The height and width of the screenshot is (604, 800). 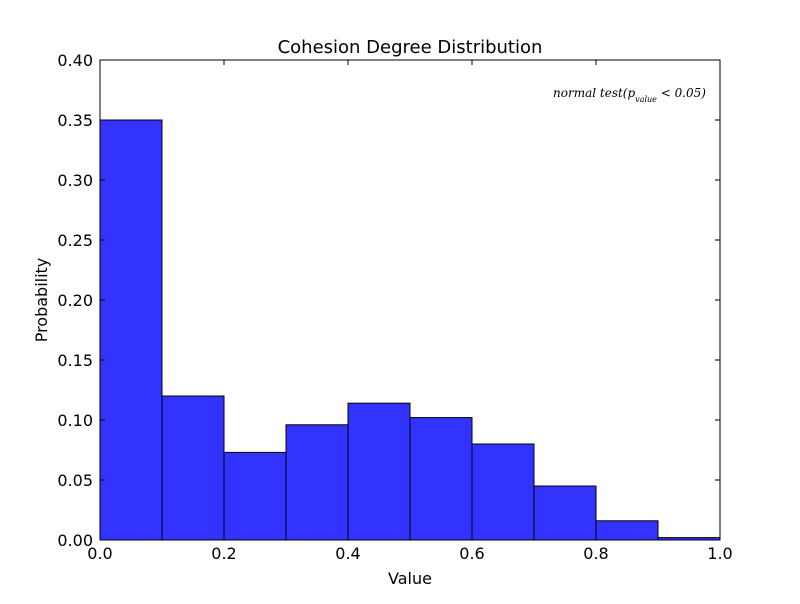 What do you see at coordinates (41, 300) in the screenshot?
I see `y-axis-label: Probability` at bounding box center [41, 300].